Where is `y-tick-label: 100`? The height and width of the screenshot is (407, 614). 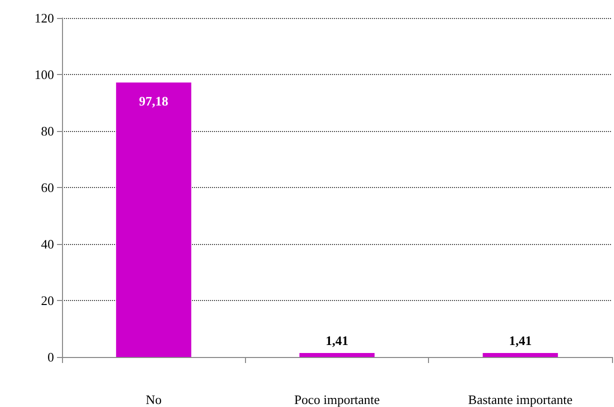 y-tick-label: 100 is located at coordinates (44, 74).